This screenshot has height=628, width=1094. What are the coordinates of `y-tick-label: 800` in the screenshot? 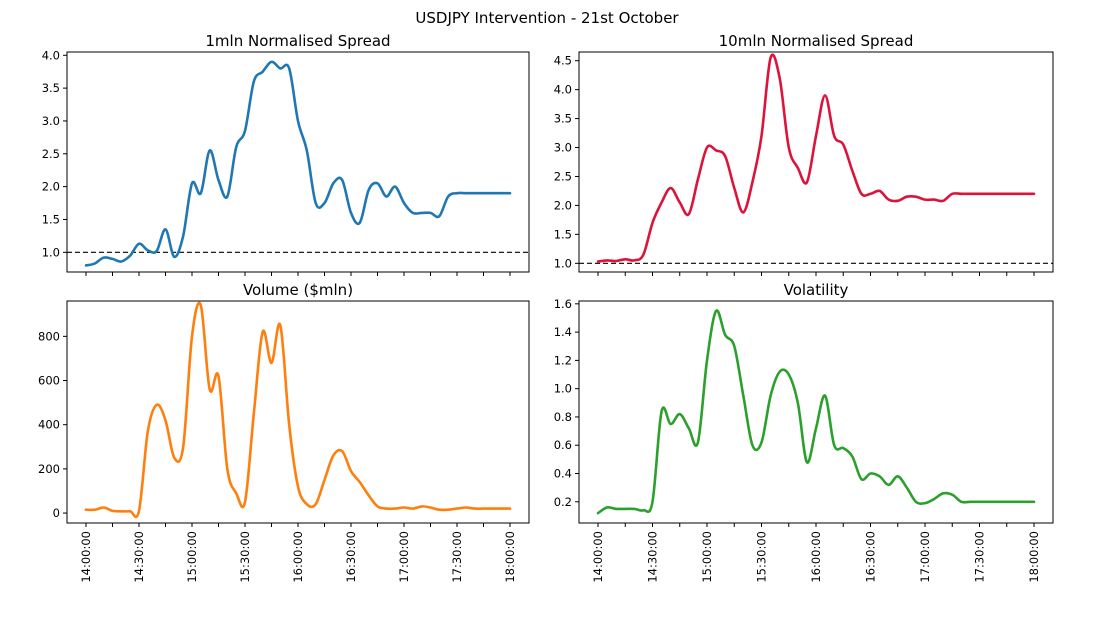 It's located at (49, 336).